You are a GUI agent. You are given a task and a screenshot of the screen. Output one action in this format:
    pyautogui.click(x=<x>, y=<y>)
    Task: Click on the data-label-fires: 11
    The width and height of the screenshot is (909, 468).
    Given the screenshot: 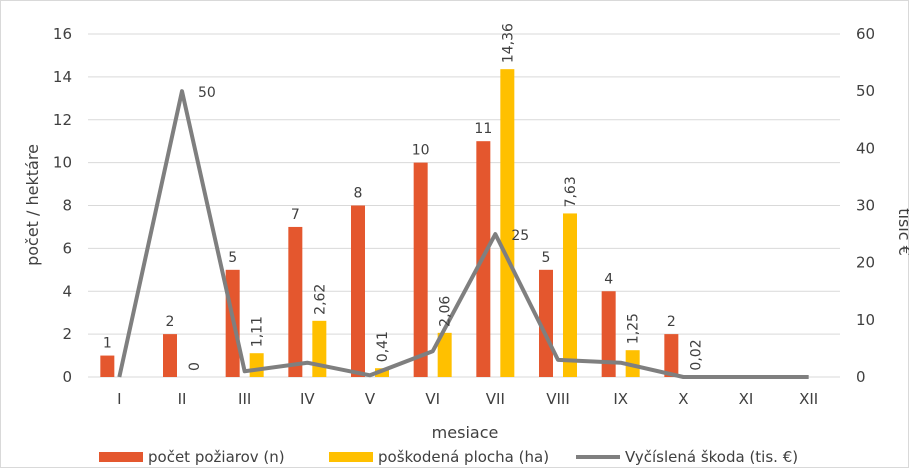 What is the action you would take?
    pyautogui.click(x=483, y=129)
    